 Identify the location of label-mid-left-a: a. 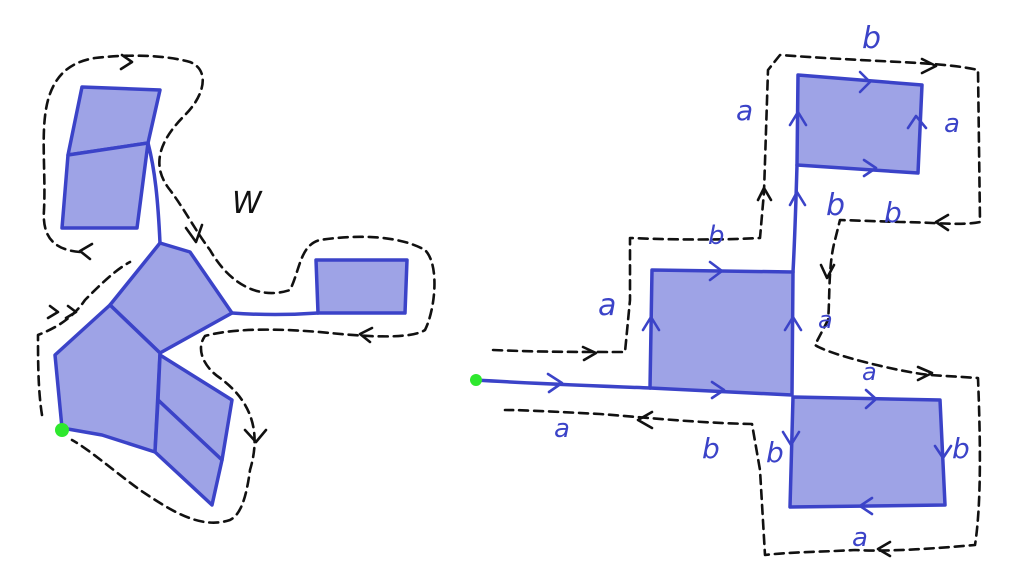
(607, 305).